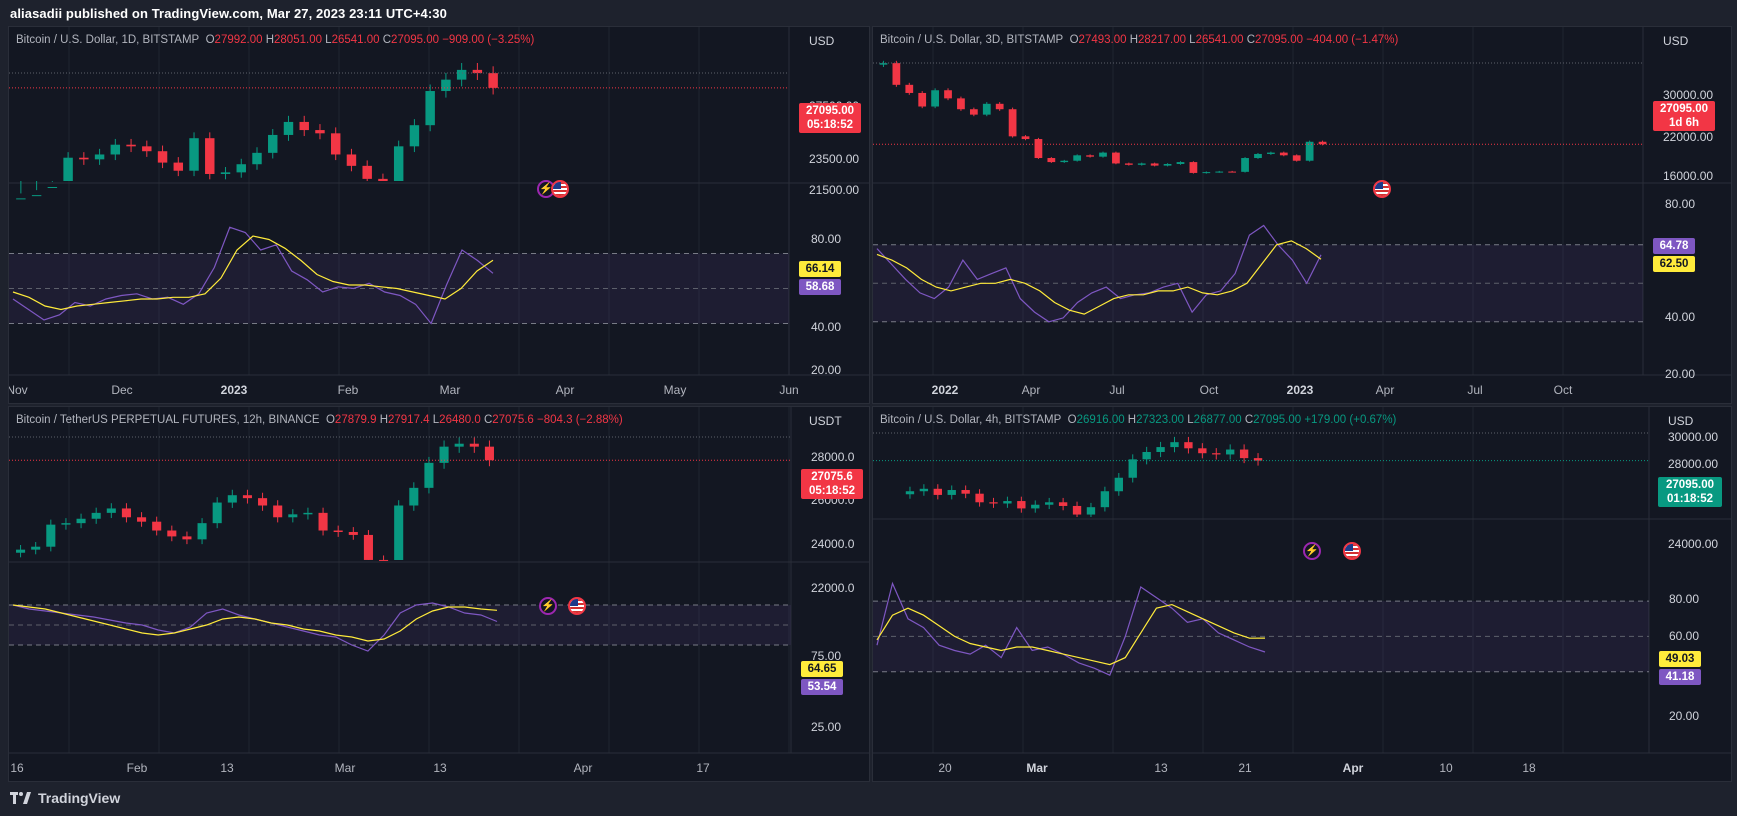 The width and height of the screenshot is (1737, 816). Describe the element at coordinates (348, 390) in the screenshot. I see `time-tick: Feb` at that location.